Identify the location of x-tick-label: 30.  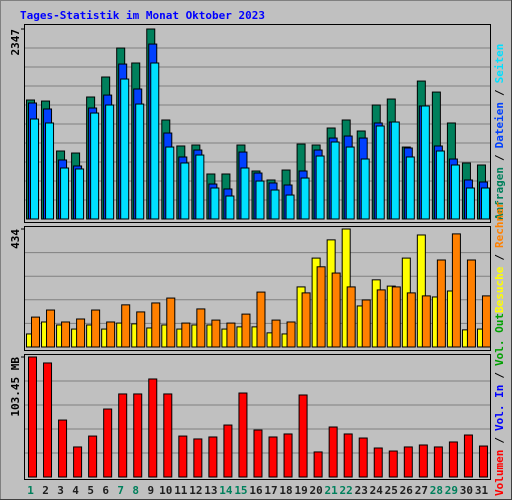
(466, 490).